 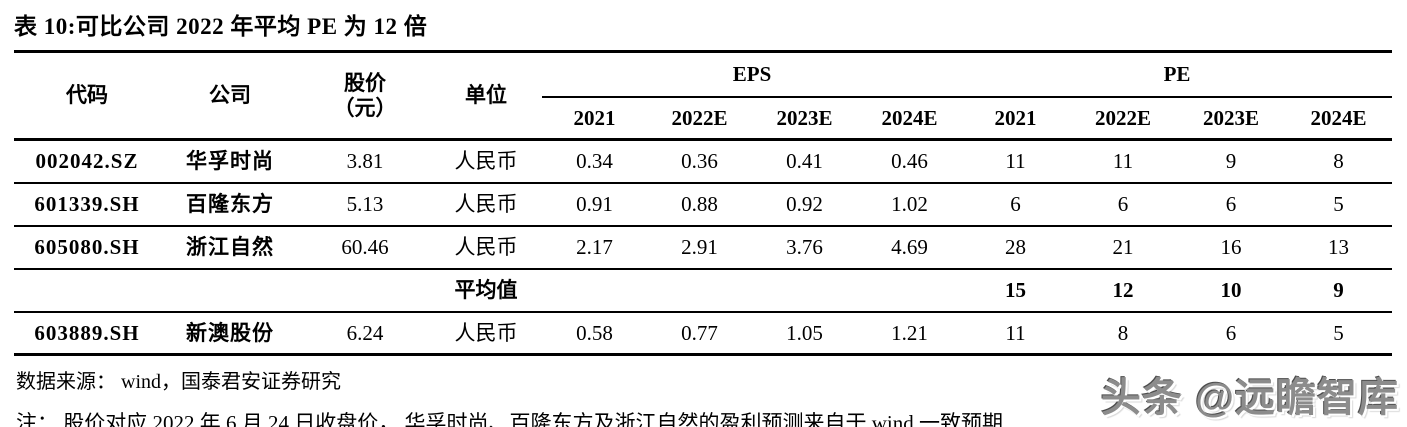 What do you see at coordinates (230, 290) in the screenshot?
I see `cell-company` at bounding box center [230, 290].